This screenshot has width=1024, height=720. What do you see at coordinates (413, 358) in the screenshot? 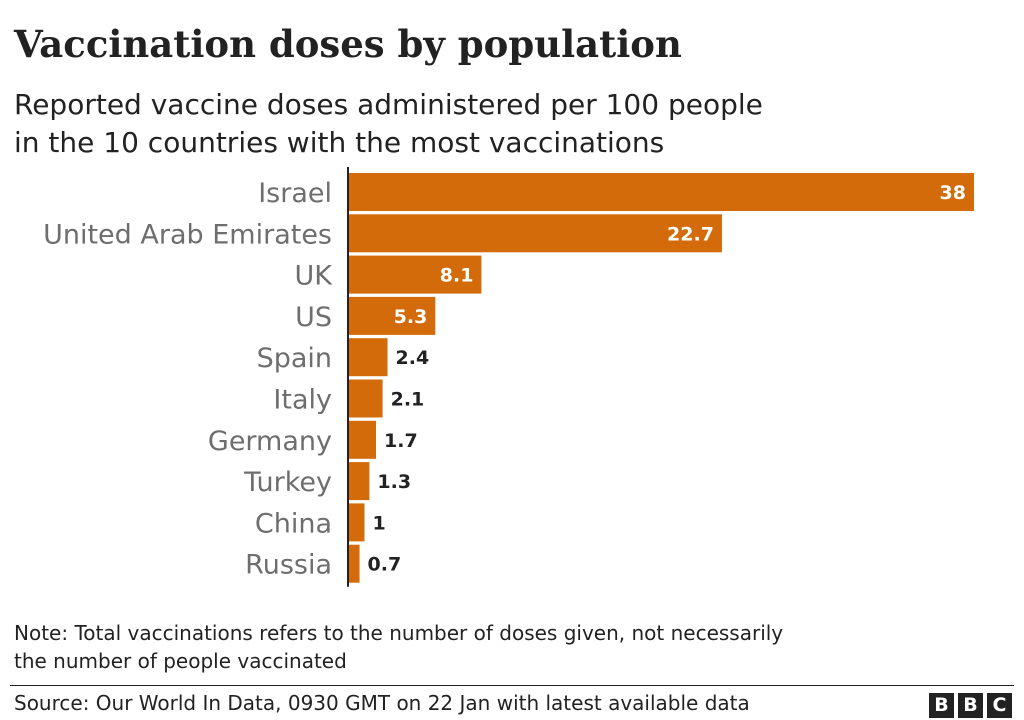
I see `value-label-spain: 2.4` at bounding box center [413, 358].